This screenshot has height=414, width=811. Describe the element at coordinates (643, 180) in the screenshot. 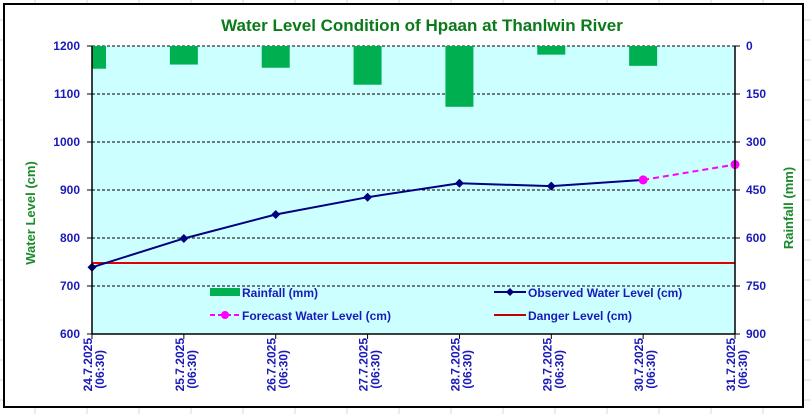

I see `forecast-point` at that location.